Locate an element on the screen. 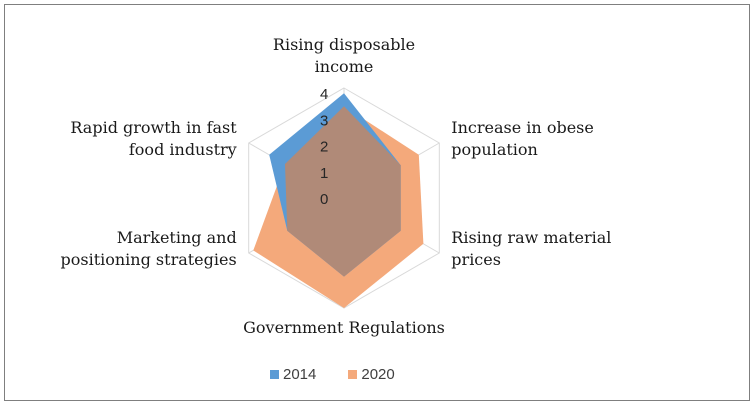 This screenshot has height=407, width=756. radial-tick-label: 3 is located at coordinates (324, 120).